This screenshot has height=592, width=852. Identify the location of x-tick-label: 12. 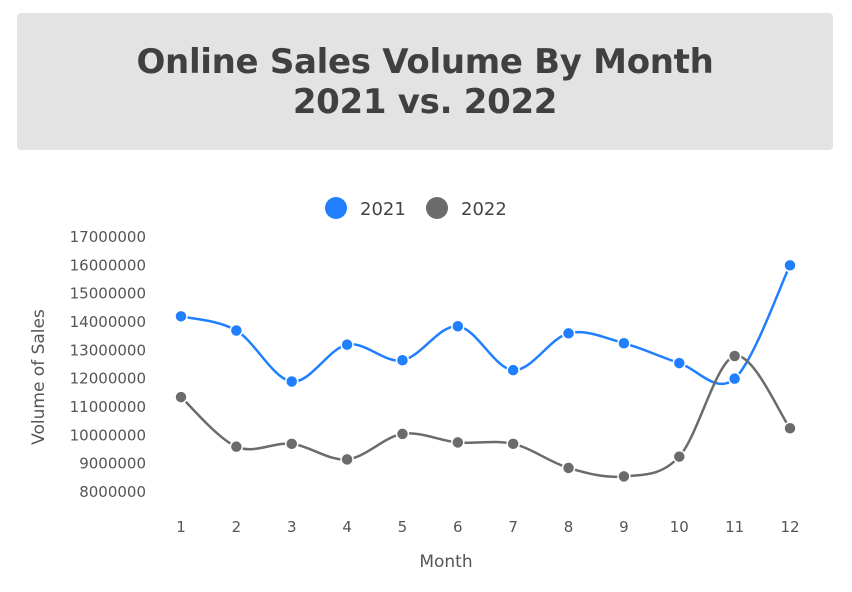
(789, 527).